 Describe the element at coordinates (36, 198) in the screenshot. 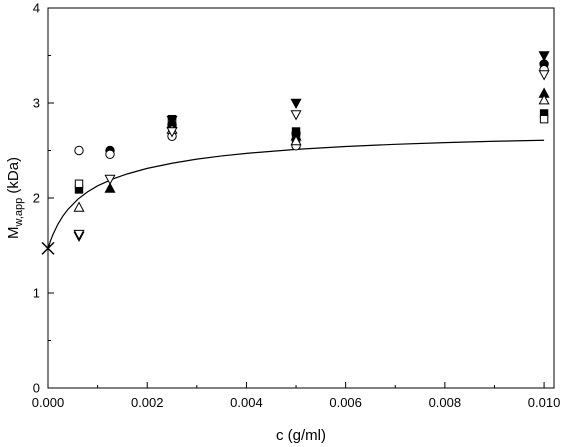

I see `y-tick-label: 2` at that location.